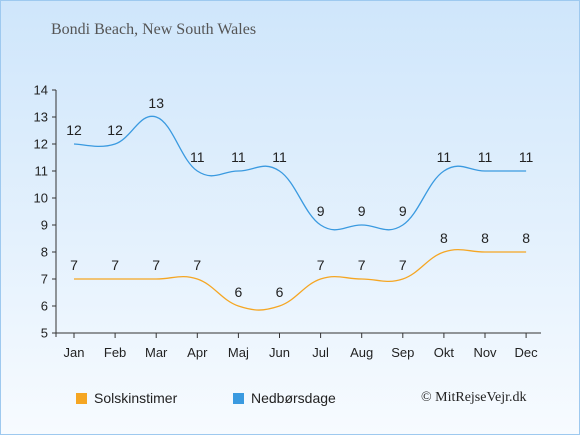 The image size is (580, 435). What do you see at coordinates (44, 252) in the screenshot?
I see `y-tick-label: 8` at bounding box center [44, 252].